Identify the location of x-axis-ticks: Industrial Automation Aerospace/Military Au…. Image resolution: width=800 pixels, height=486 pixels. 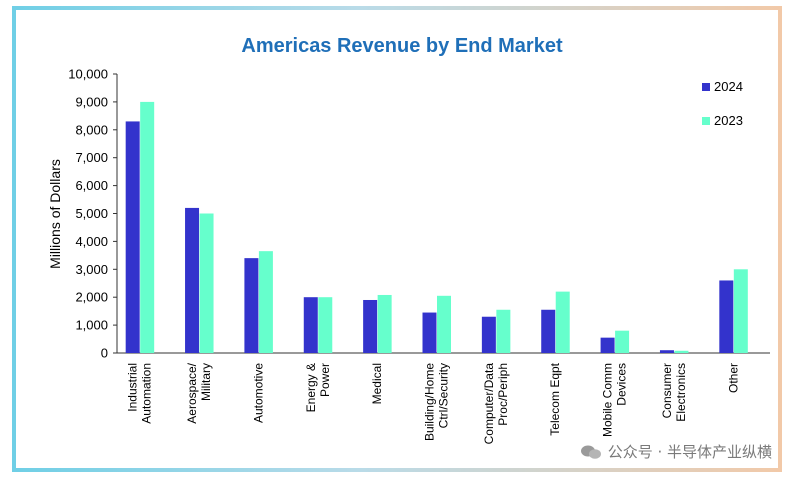
(433, 403).